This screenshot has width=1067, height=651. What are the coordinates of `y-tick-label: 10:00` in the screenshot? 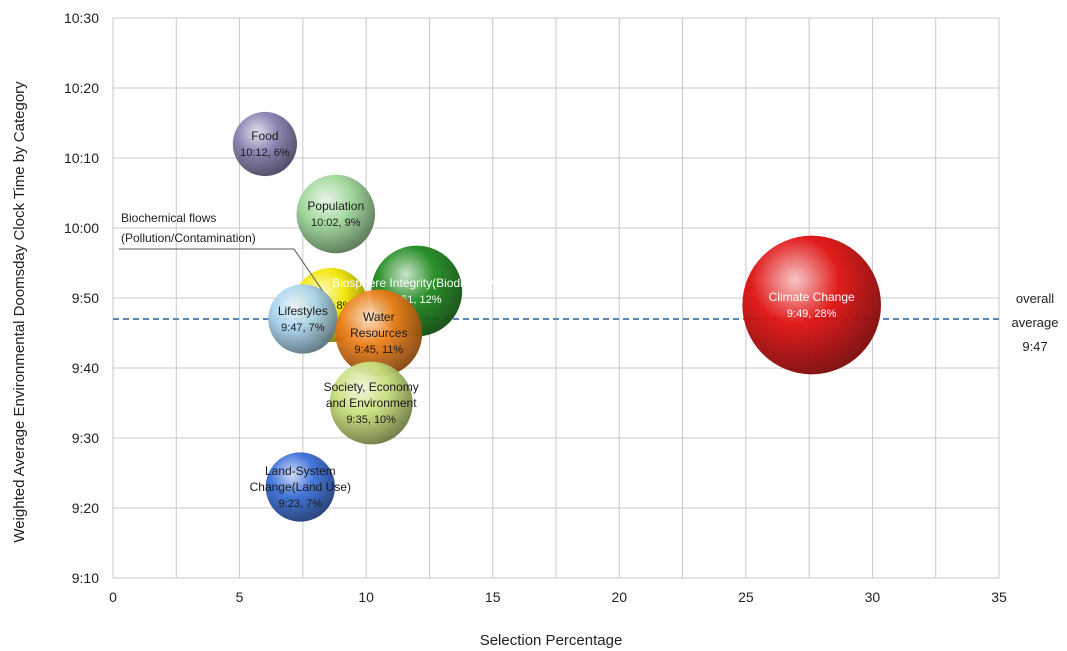 It's located at (81, 228).